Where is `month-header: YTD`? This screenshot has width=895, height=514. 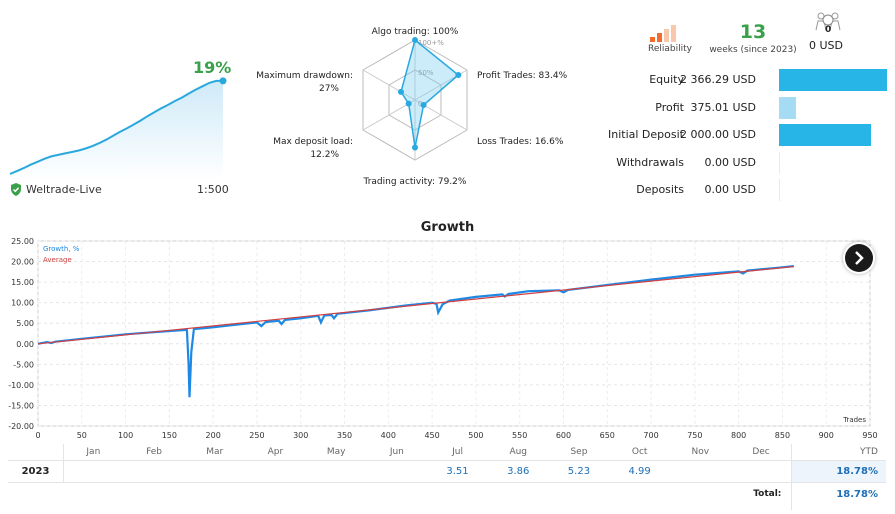 month-header: YTD is located at coordinates (869, 452).